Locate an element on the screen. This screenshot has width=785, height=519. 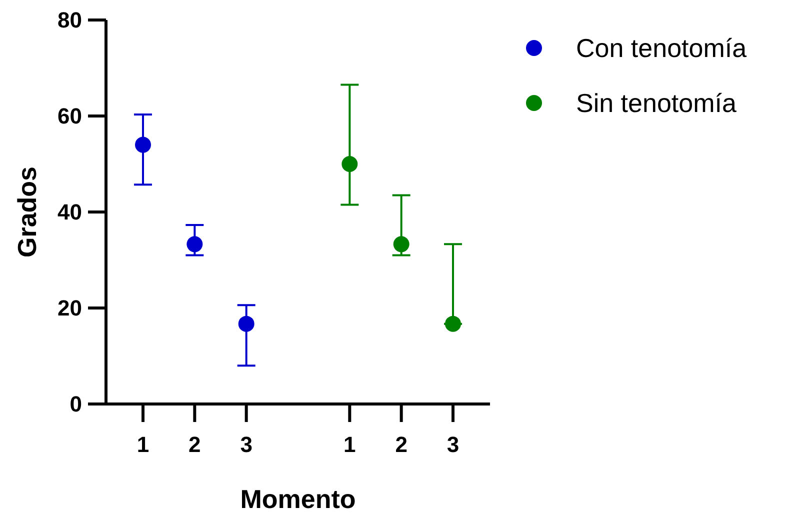
y-tick-label: 60 is located at coordinates (70, 116).